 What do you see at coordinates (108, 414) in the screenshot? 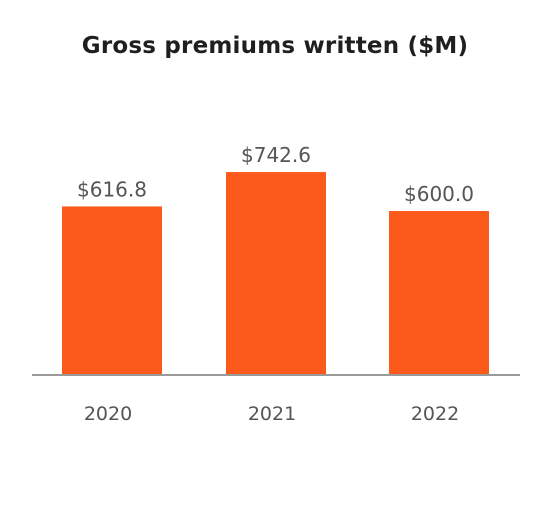
I see `x-tick-label-2020: 2020` at bounding box center [108, 414].